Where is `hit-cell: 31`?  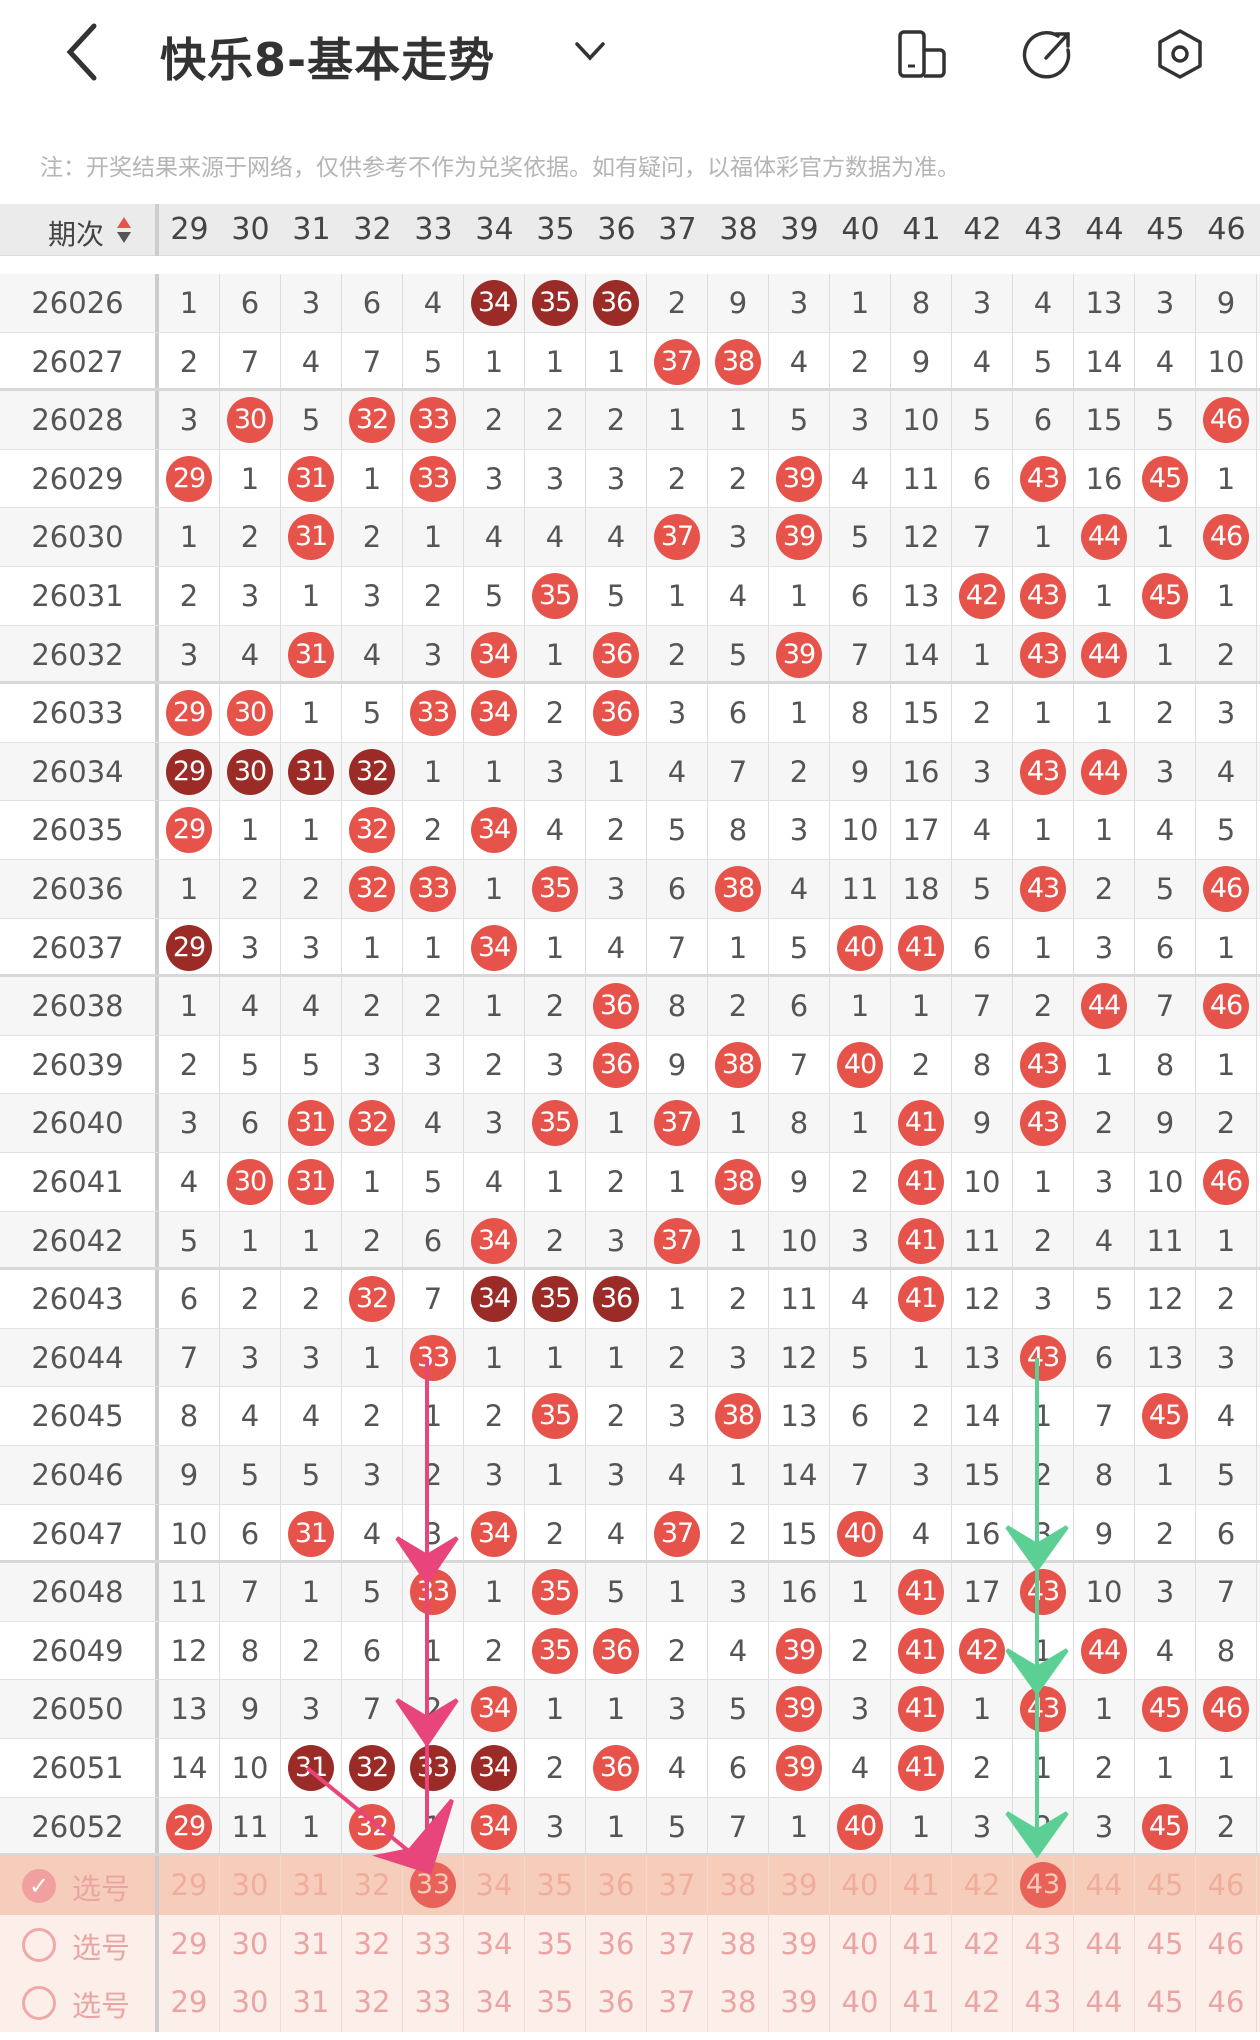
hit-cell: 31 is located at coordinates (311, 1532).